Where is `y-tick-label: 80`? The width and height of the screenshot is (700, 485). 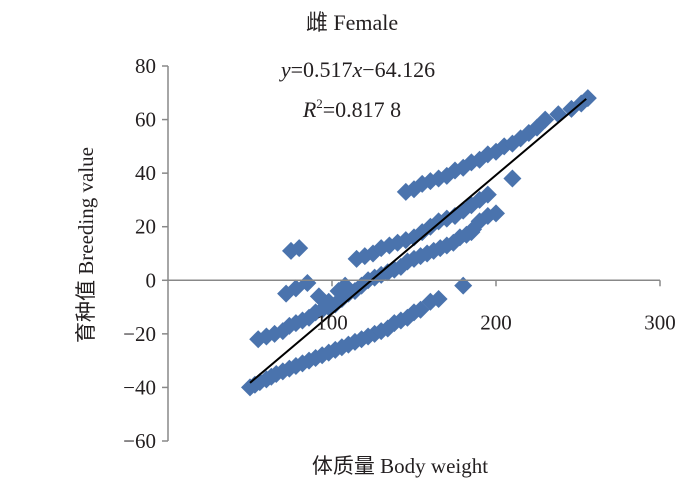
y-tick-label: 80 is located at coordinates (145, 66).